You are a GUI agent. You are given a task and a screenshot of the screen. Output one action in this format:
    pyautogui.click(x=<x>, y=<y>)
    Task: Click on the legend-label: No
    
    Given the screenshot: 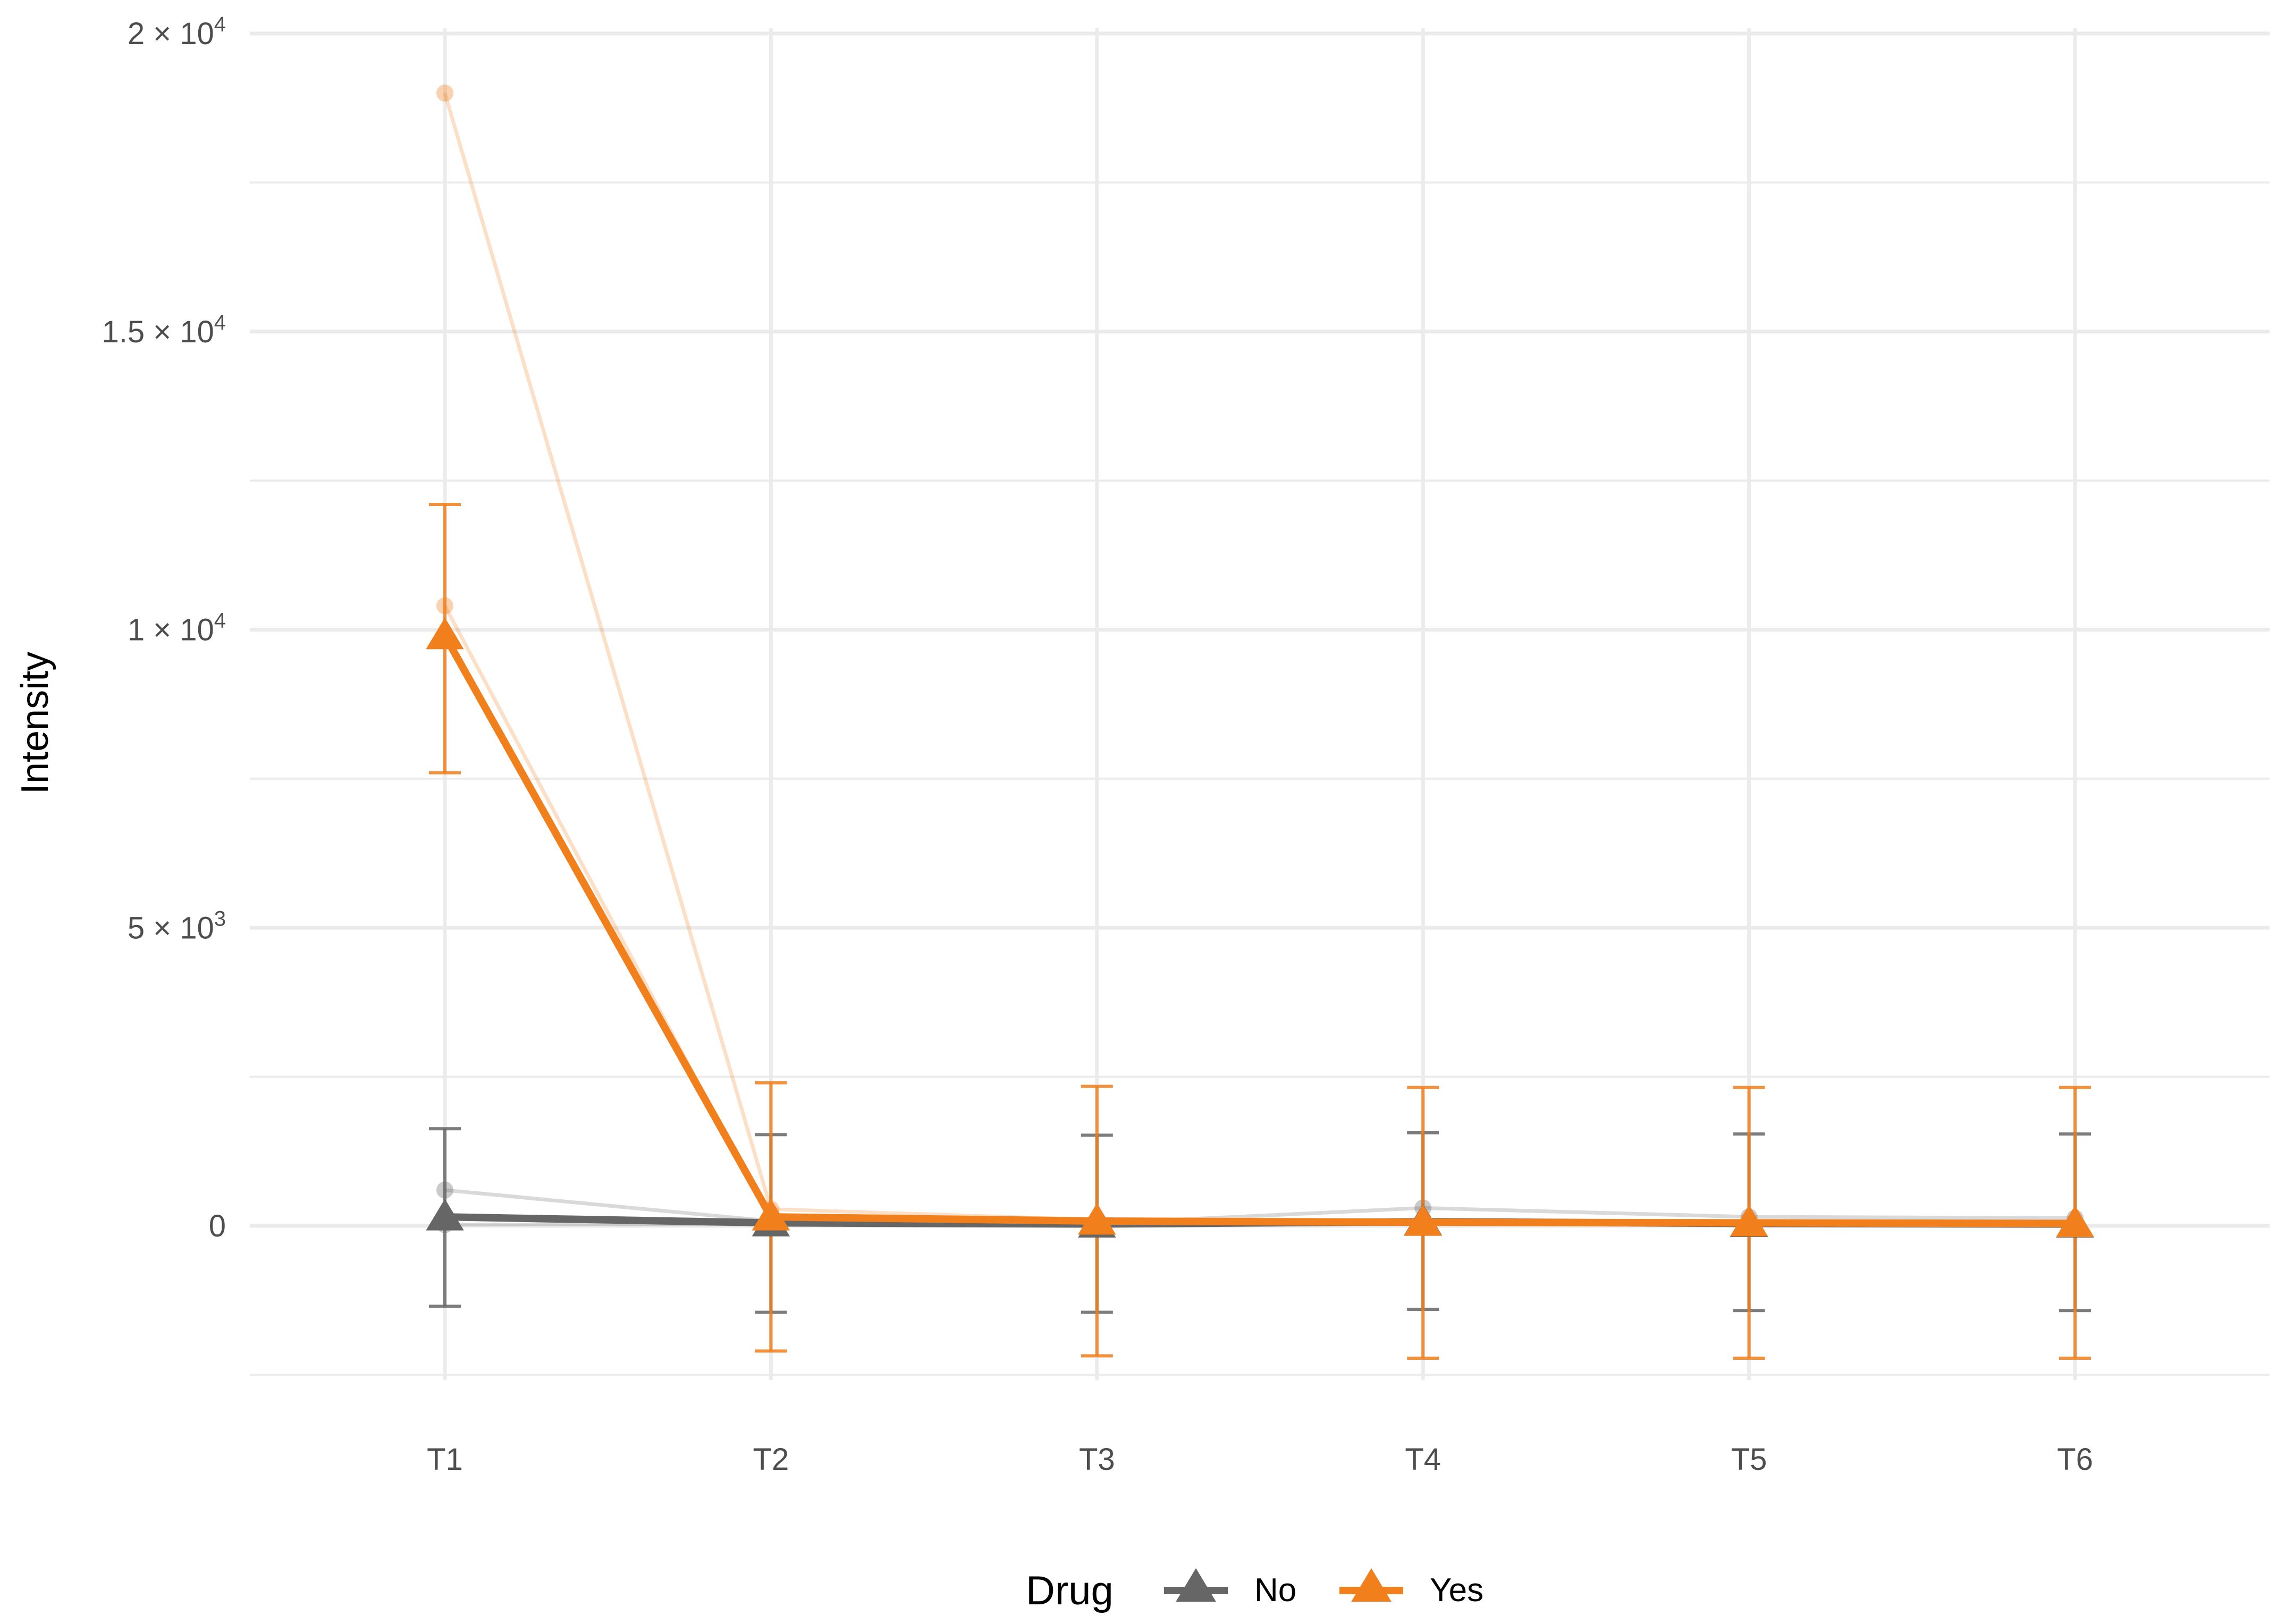 What is the action you would take?
    pyautogui.click(x=1275, y=1590)
    